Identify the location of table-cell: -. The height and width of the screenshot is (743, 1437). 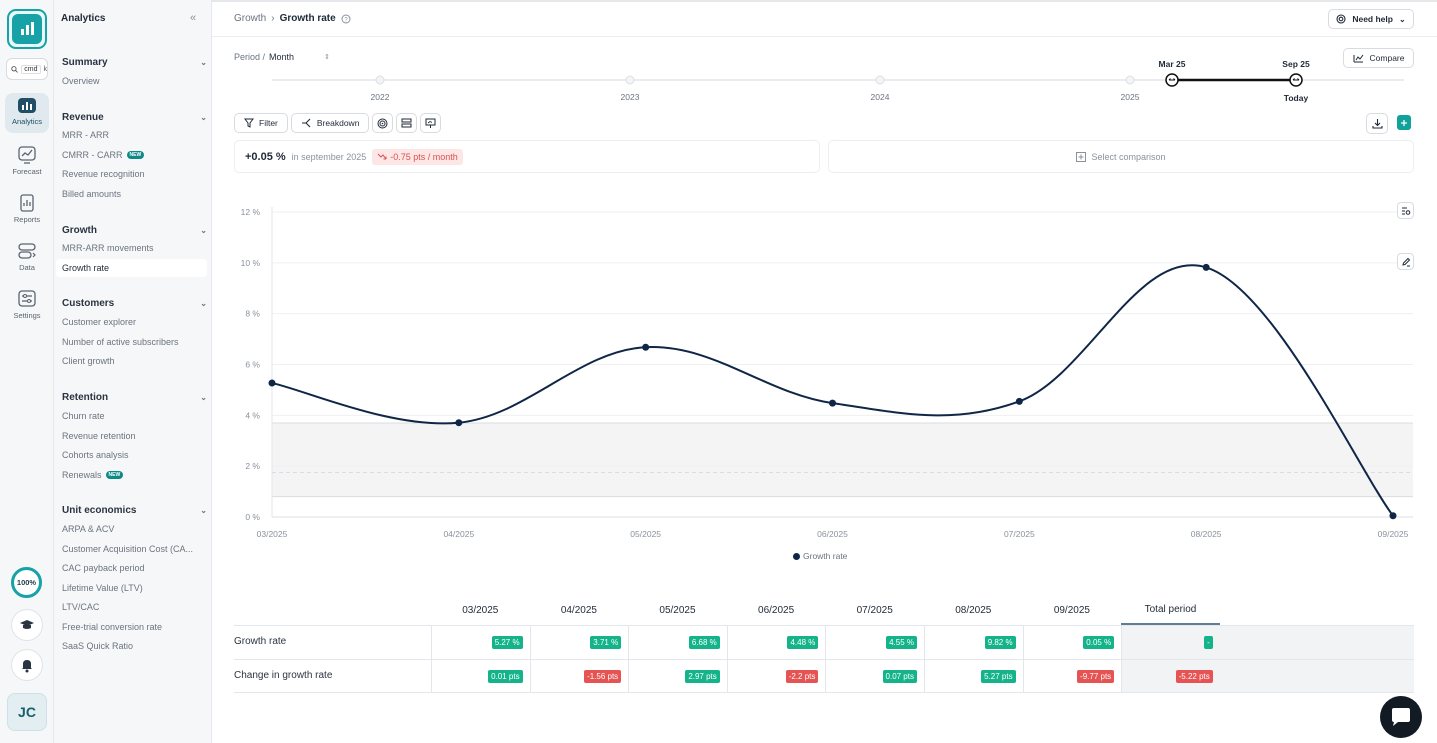
(1170, 642).